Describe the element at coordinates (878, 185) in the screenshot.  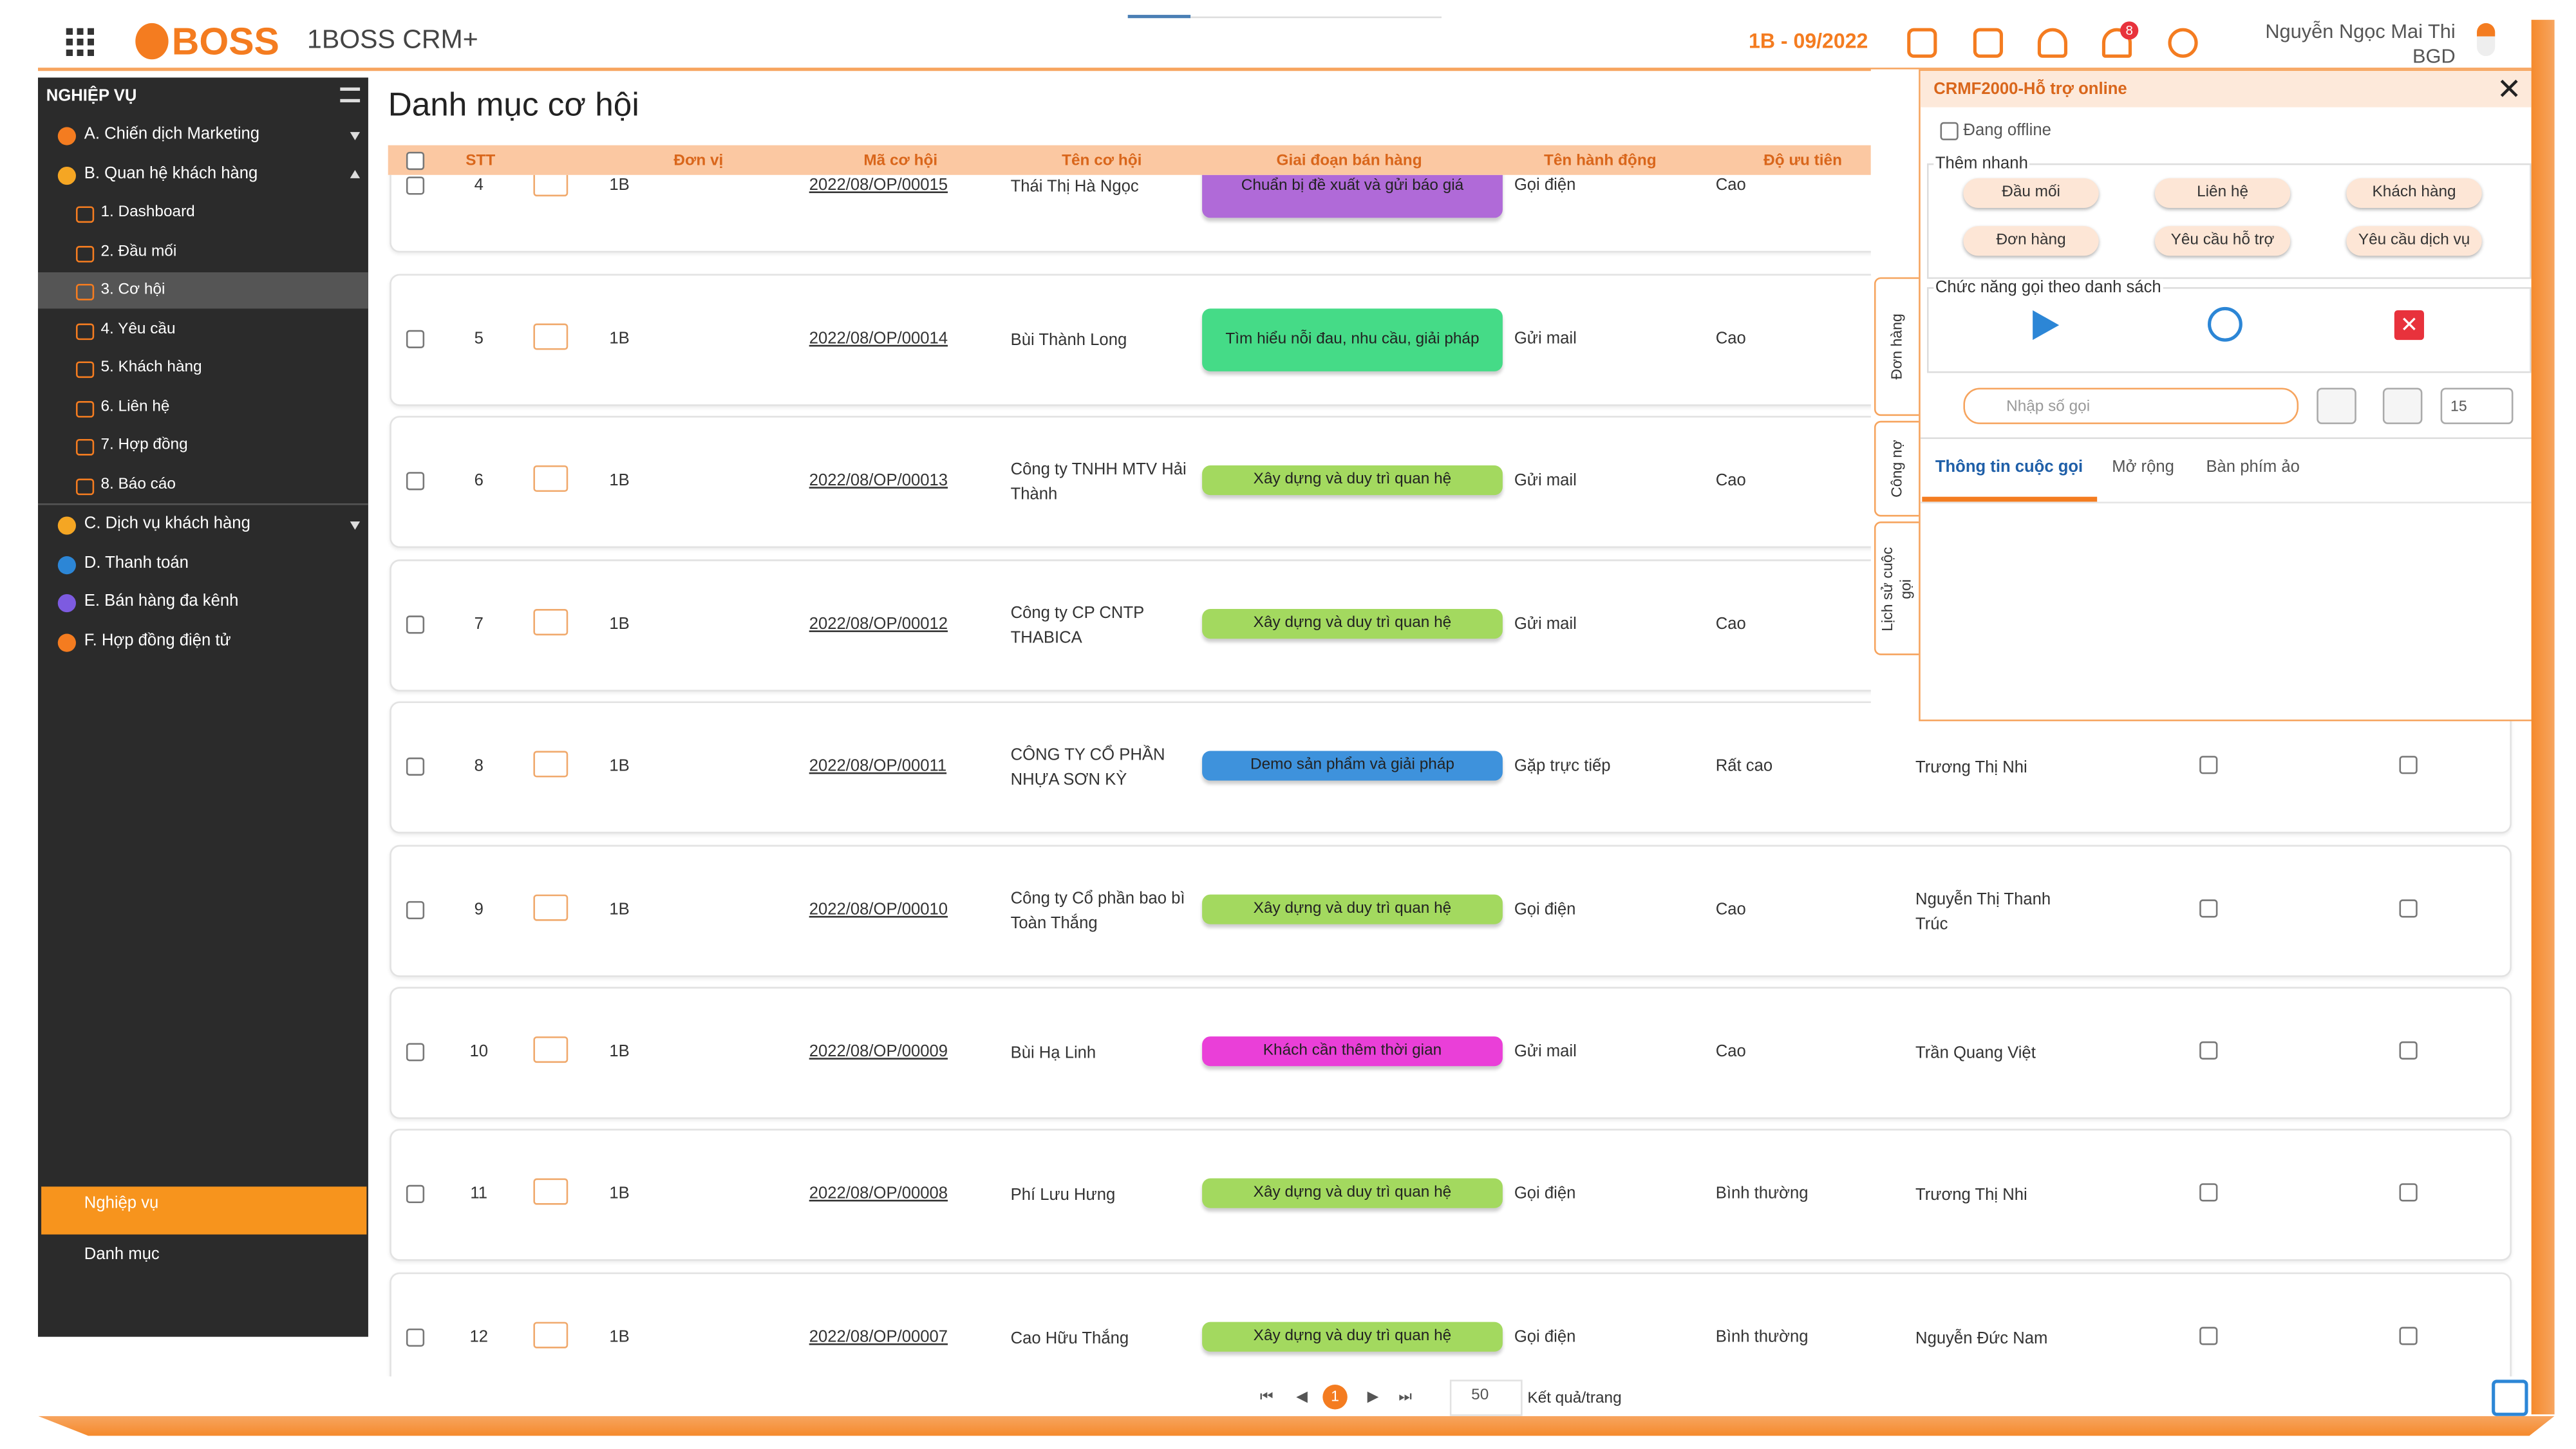
I see `code: 2022/08/OP/00015` at that location.